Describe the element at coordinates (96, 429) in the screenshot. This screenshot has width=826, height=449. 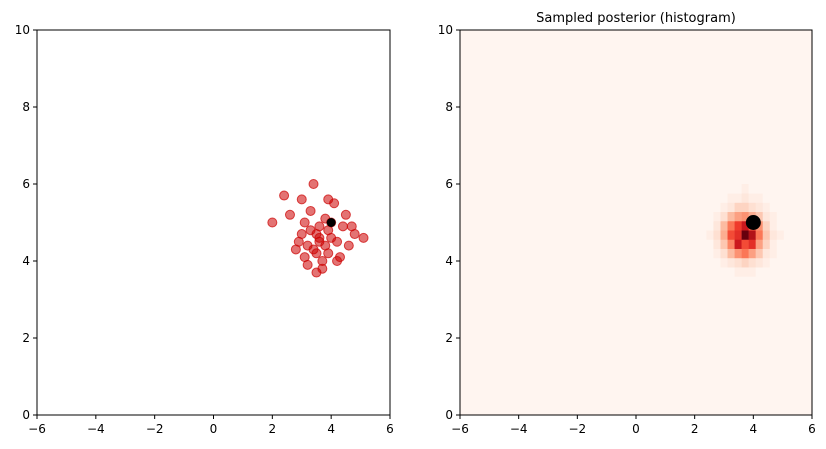
I see `x-tick-label: −4` at that location.